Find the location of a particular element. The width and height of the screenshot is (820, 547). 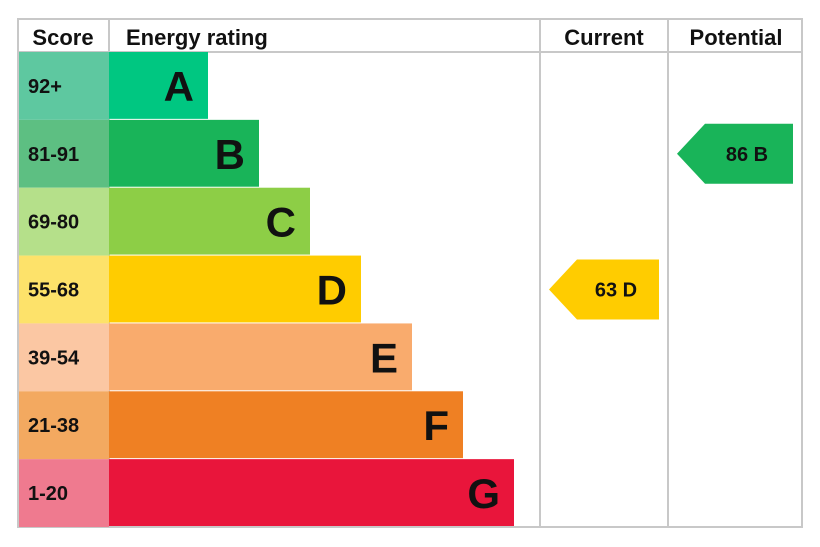

header-energy-rating: Energy rating is located at coordinates (197, 37).